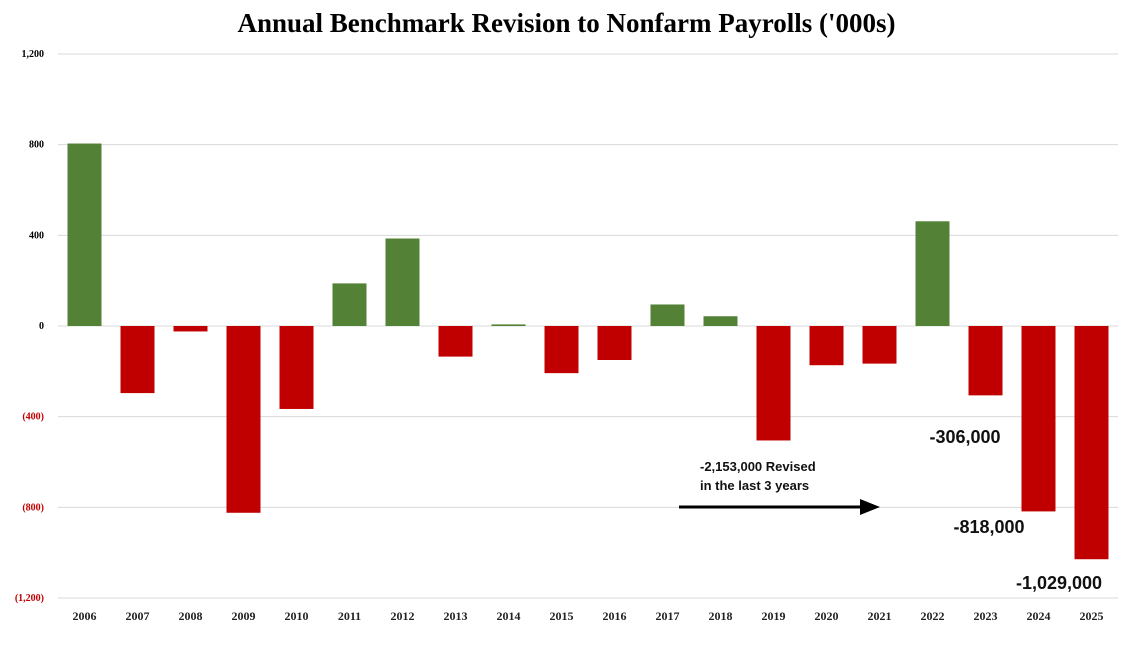 The width and height of the screenshot is (1133, 665). I want to click on bar-2023, so click(985, 361).